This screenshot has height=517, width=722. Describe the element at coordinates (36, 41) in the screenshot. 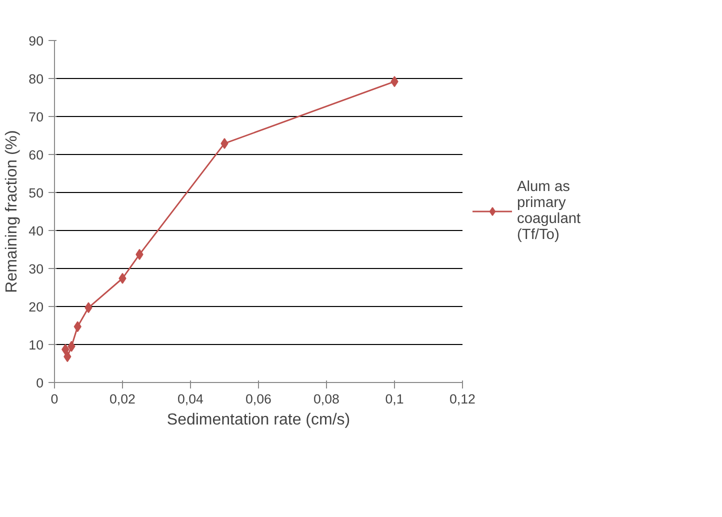

I see `y-tick-label: 90` at that location.